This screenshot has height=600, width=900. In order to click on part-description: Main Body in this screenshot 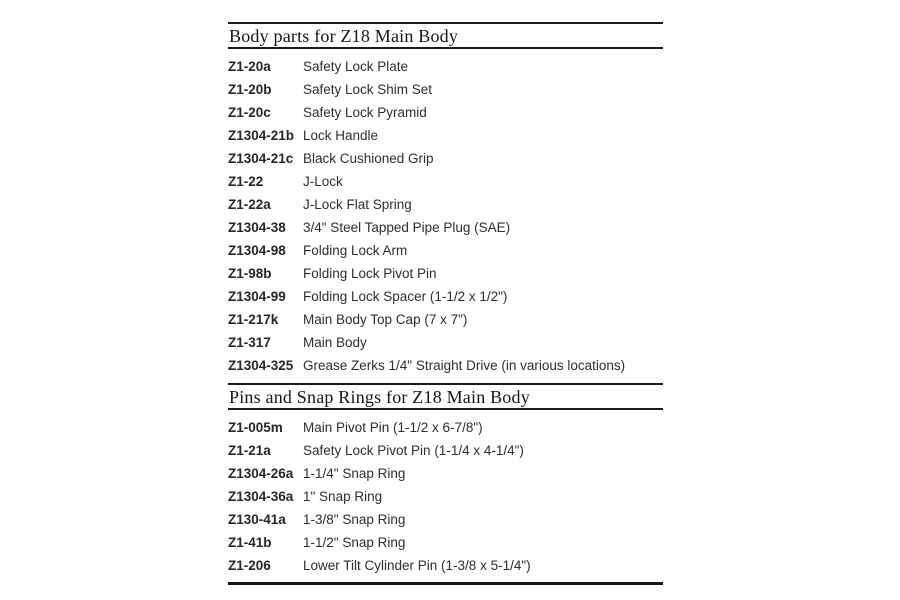, I will do `click(335, 342)`.